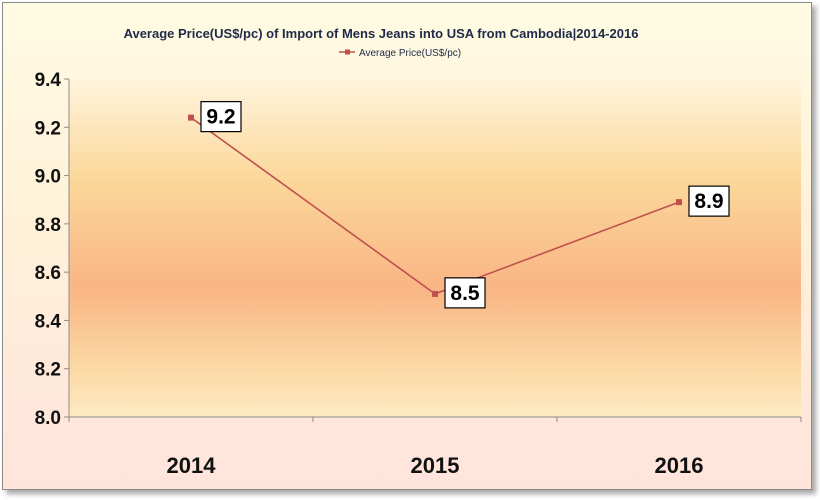  I want to click on data-label: 9.2, so click(220, 117).